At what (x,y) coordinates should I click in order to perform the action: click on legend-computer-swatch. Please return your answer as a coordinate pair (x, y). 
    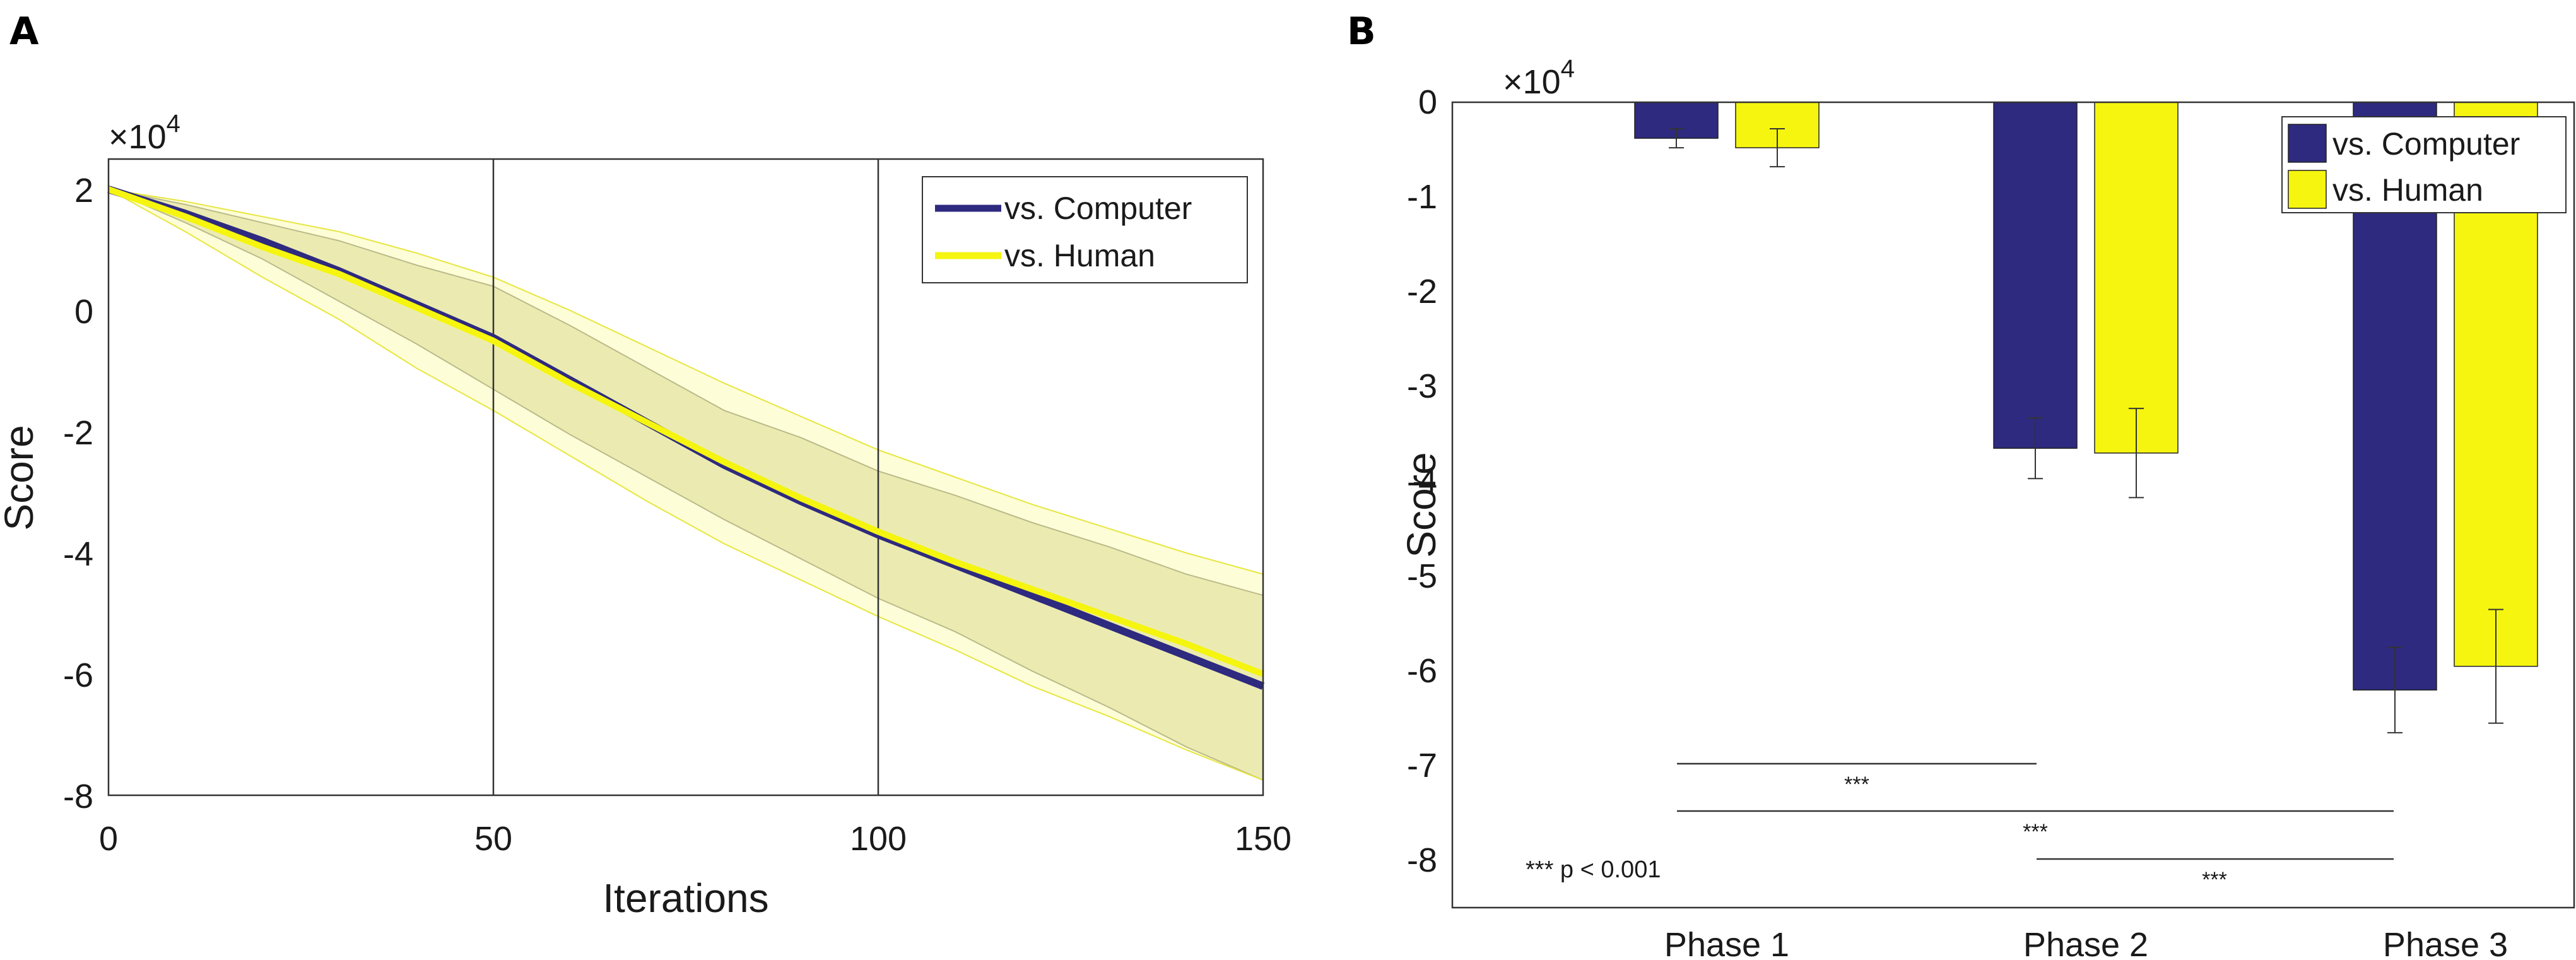
    Looking at the image, I should click on (2307, 144).